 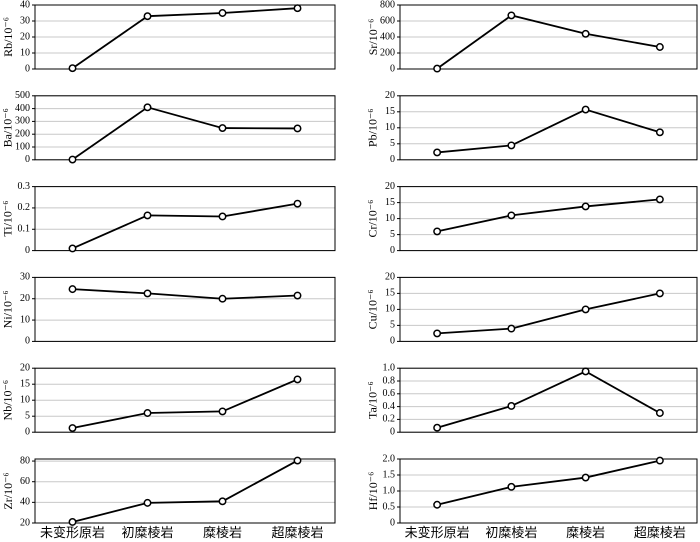 What do you see at coordinates (389, 406) in the screenshot?
I see `y-tick-label: 0.4` at bounding box center [389, 406].